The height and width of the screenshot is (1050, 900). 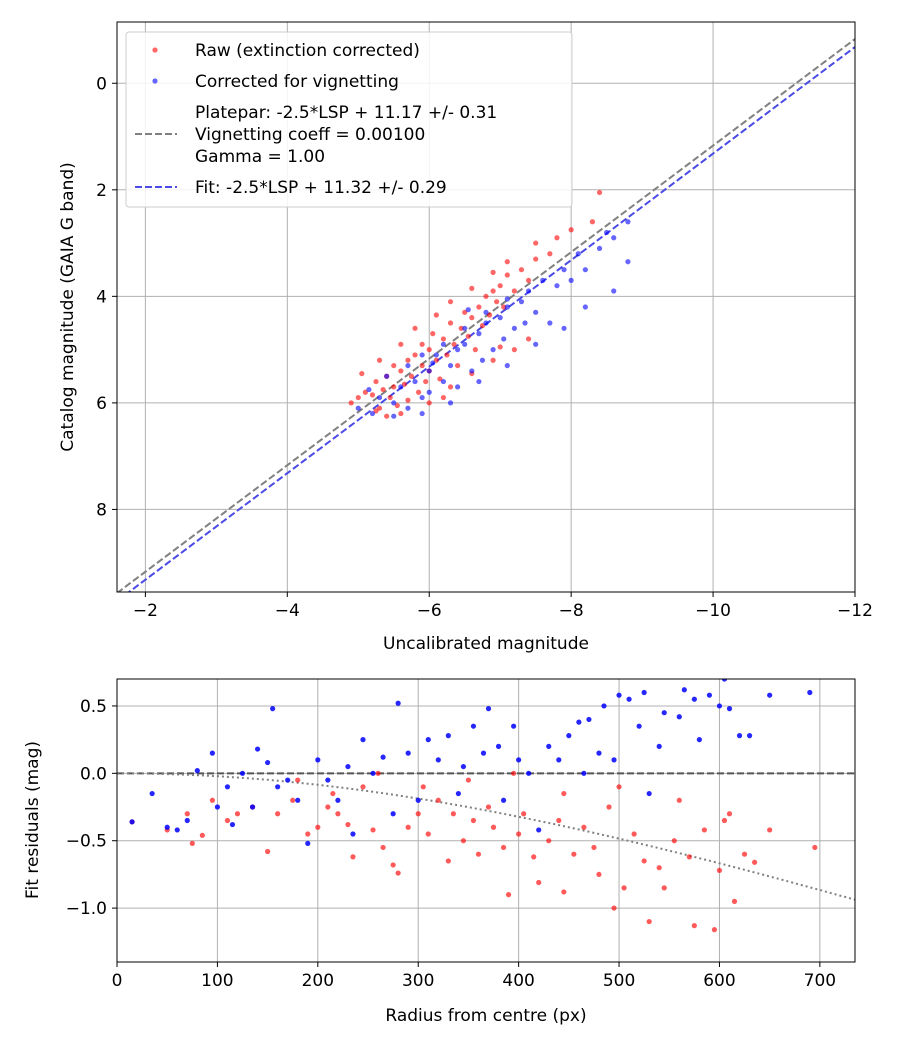 I want to click on legend-platepar-line3: Gamma = 1.00, so click(x=260, y=157).